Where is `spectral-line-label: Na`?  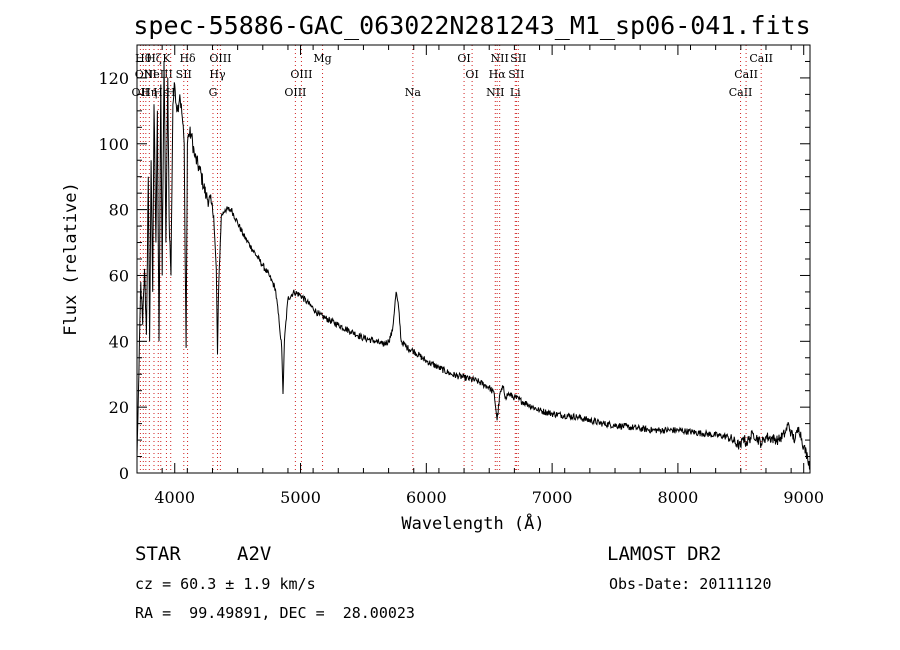
spectral-line-label: Na is located at coordinates (413, 92).